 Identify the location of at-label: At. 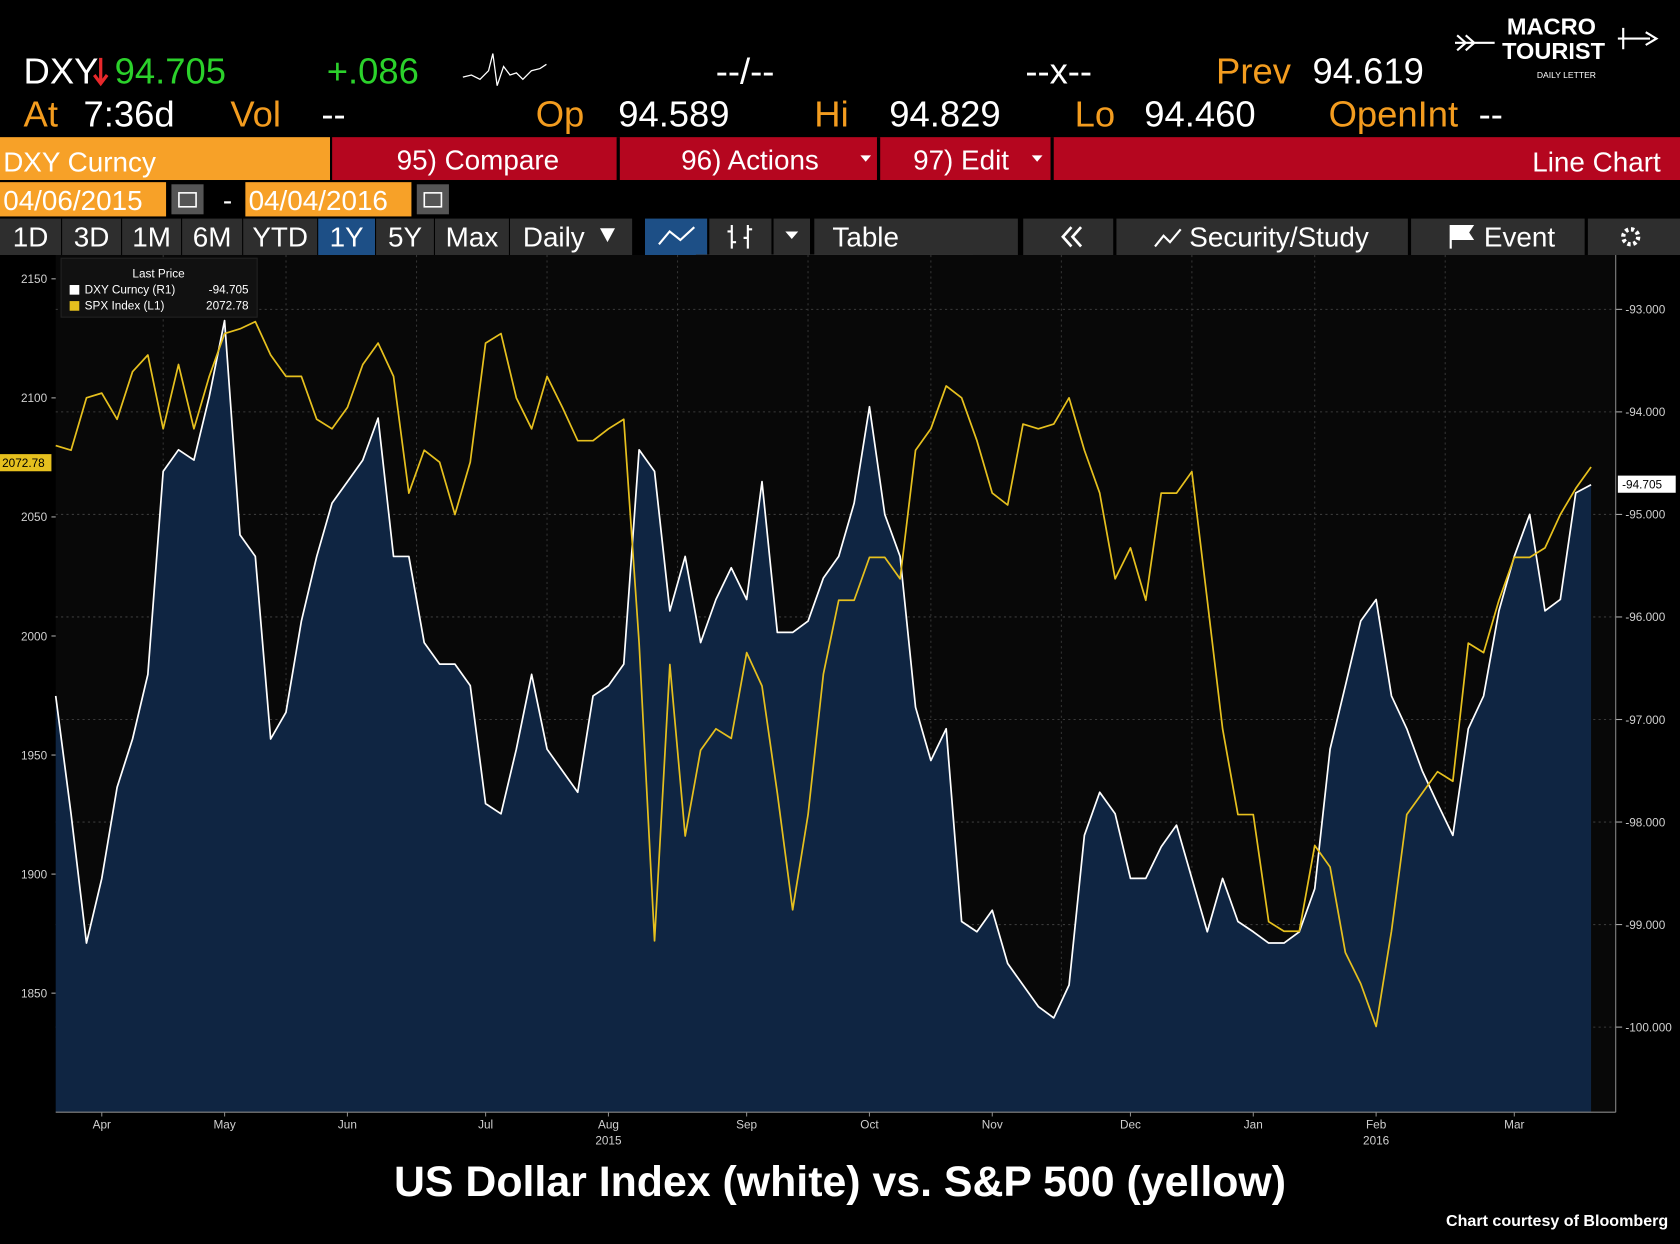
(41, 113).